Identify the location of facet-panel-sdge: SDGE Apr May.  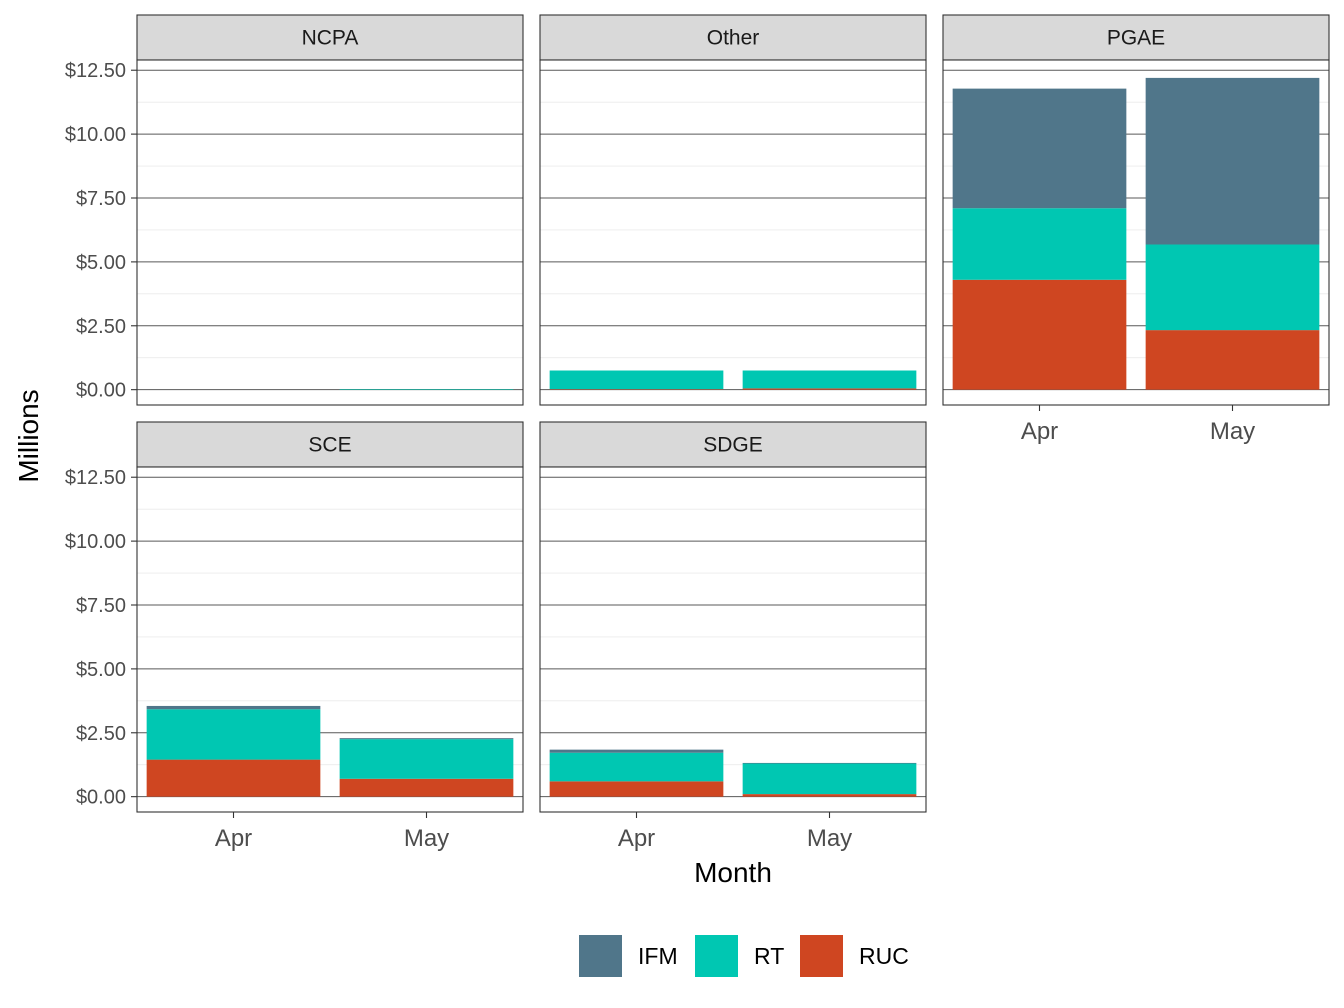
(733, 636).